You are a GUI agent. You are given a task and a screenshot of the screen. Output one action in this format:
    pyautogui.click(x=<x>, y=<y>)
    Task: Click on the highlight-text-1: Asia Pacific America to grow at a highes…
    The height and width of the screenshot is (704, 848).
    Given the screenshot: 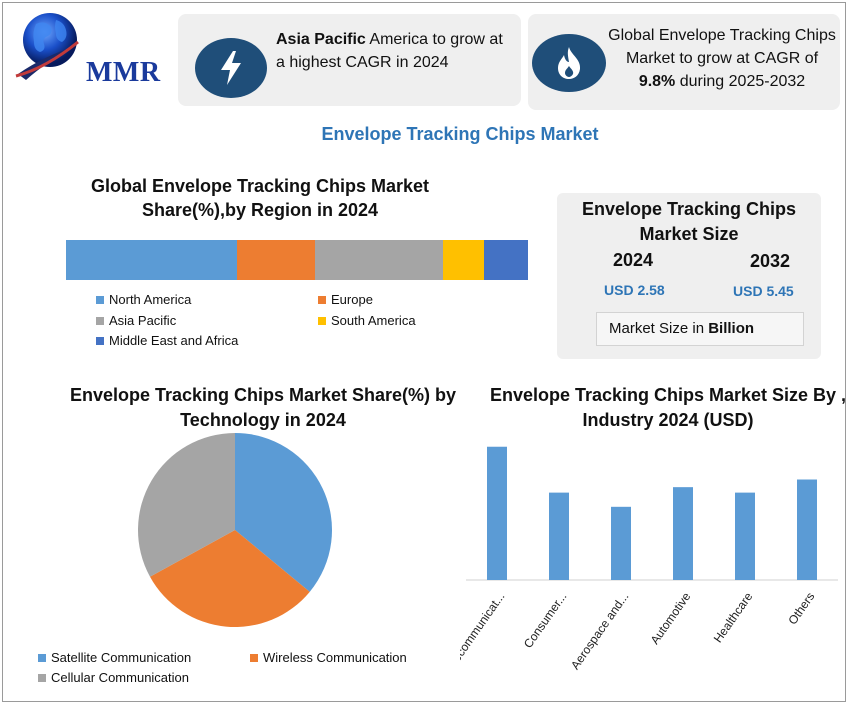 What is the action you would take?
    pyautogui.click(x=396, y=51)
    